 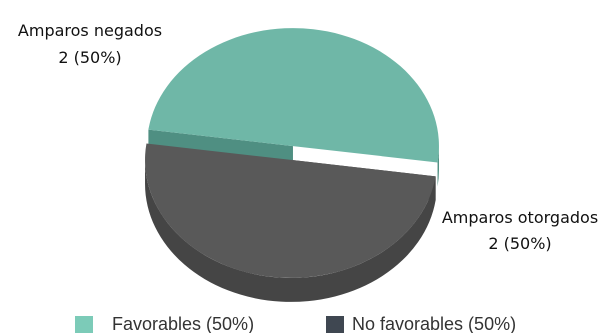 I want to click on slice-label-name-amparos-negados: Amparos negados, so click(x=90, y=30).